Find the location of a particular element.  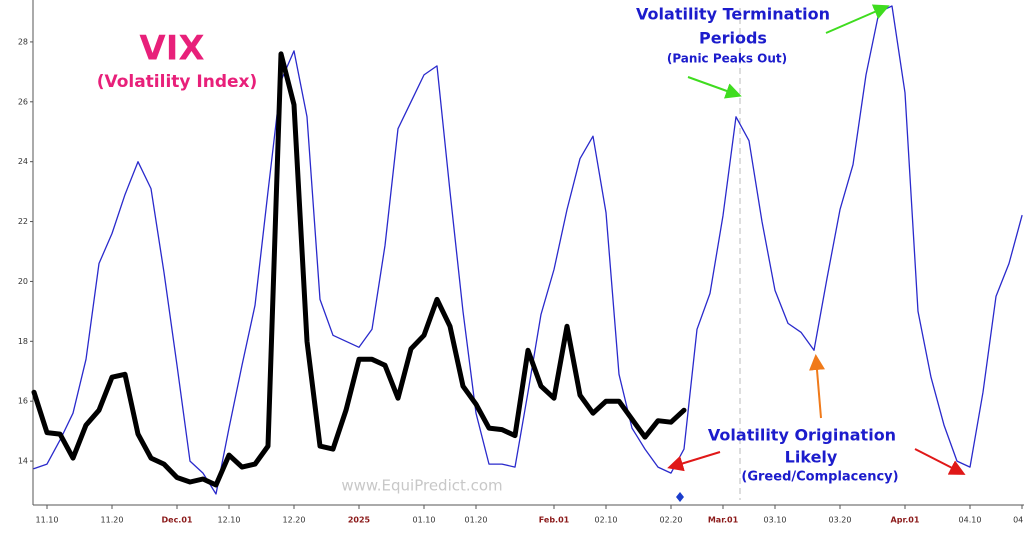

annotation: Volatility Termination is located at coordinates (733, 14).